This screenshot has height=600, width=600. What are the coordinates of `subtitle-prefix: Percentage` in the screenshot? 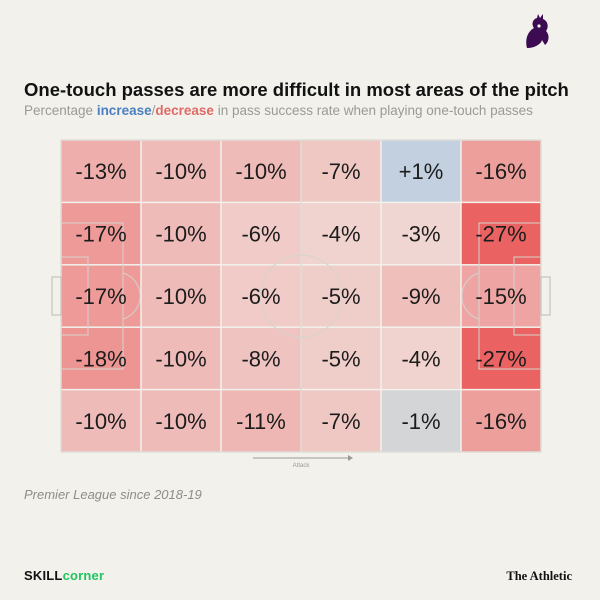 It's located at (60, 110).